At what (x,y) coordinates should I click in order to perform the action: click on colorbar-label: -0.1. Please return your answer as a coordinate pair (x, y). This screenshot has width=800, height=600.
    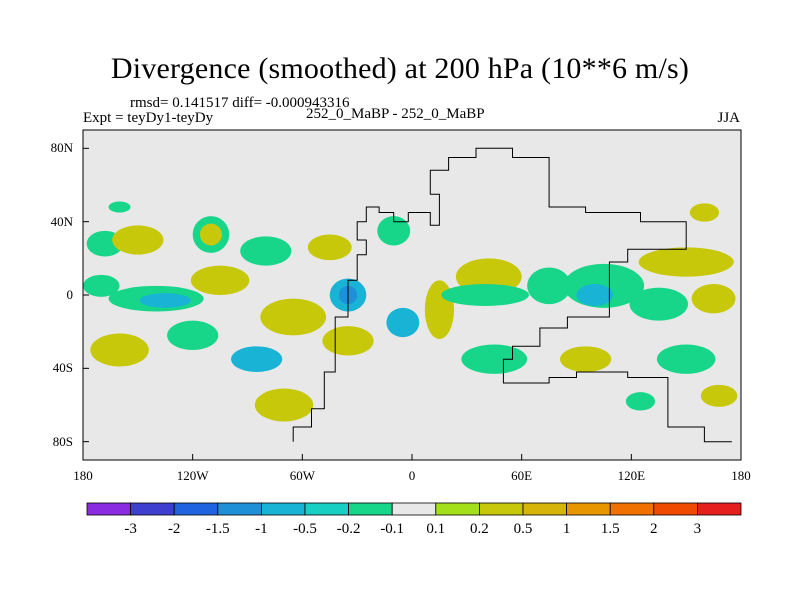
    Looking at the image, I should click on (392, 529).